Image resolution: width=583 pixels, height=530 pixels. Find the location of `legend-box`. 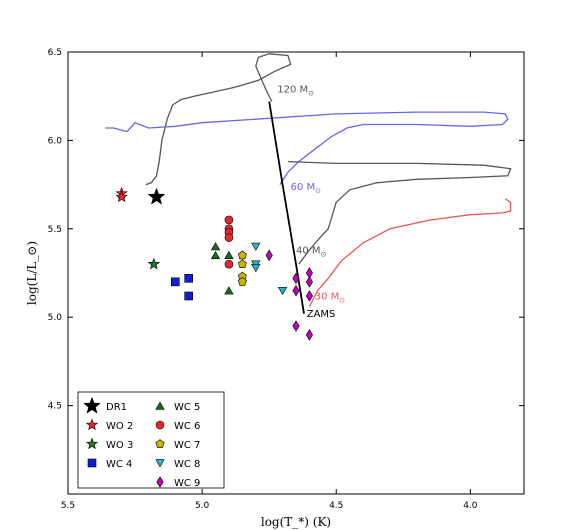

legend-box is located at coordinates (151, 440).